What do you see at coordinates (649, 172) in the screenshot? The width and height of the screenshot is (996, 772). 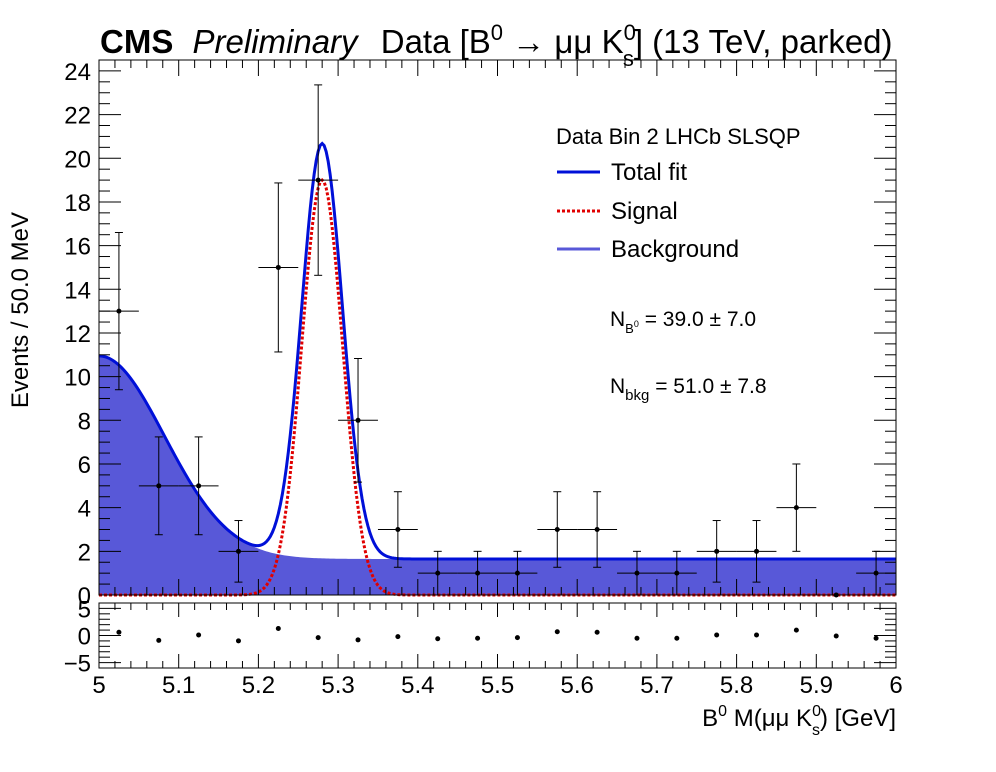 I see `legend-total-label: Total fit` at bounding box center [649, 172].